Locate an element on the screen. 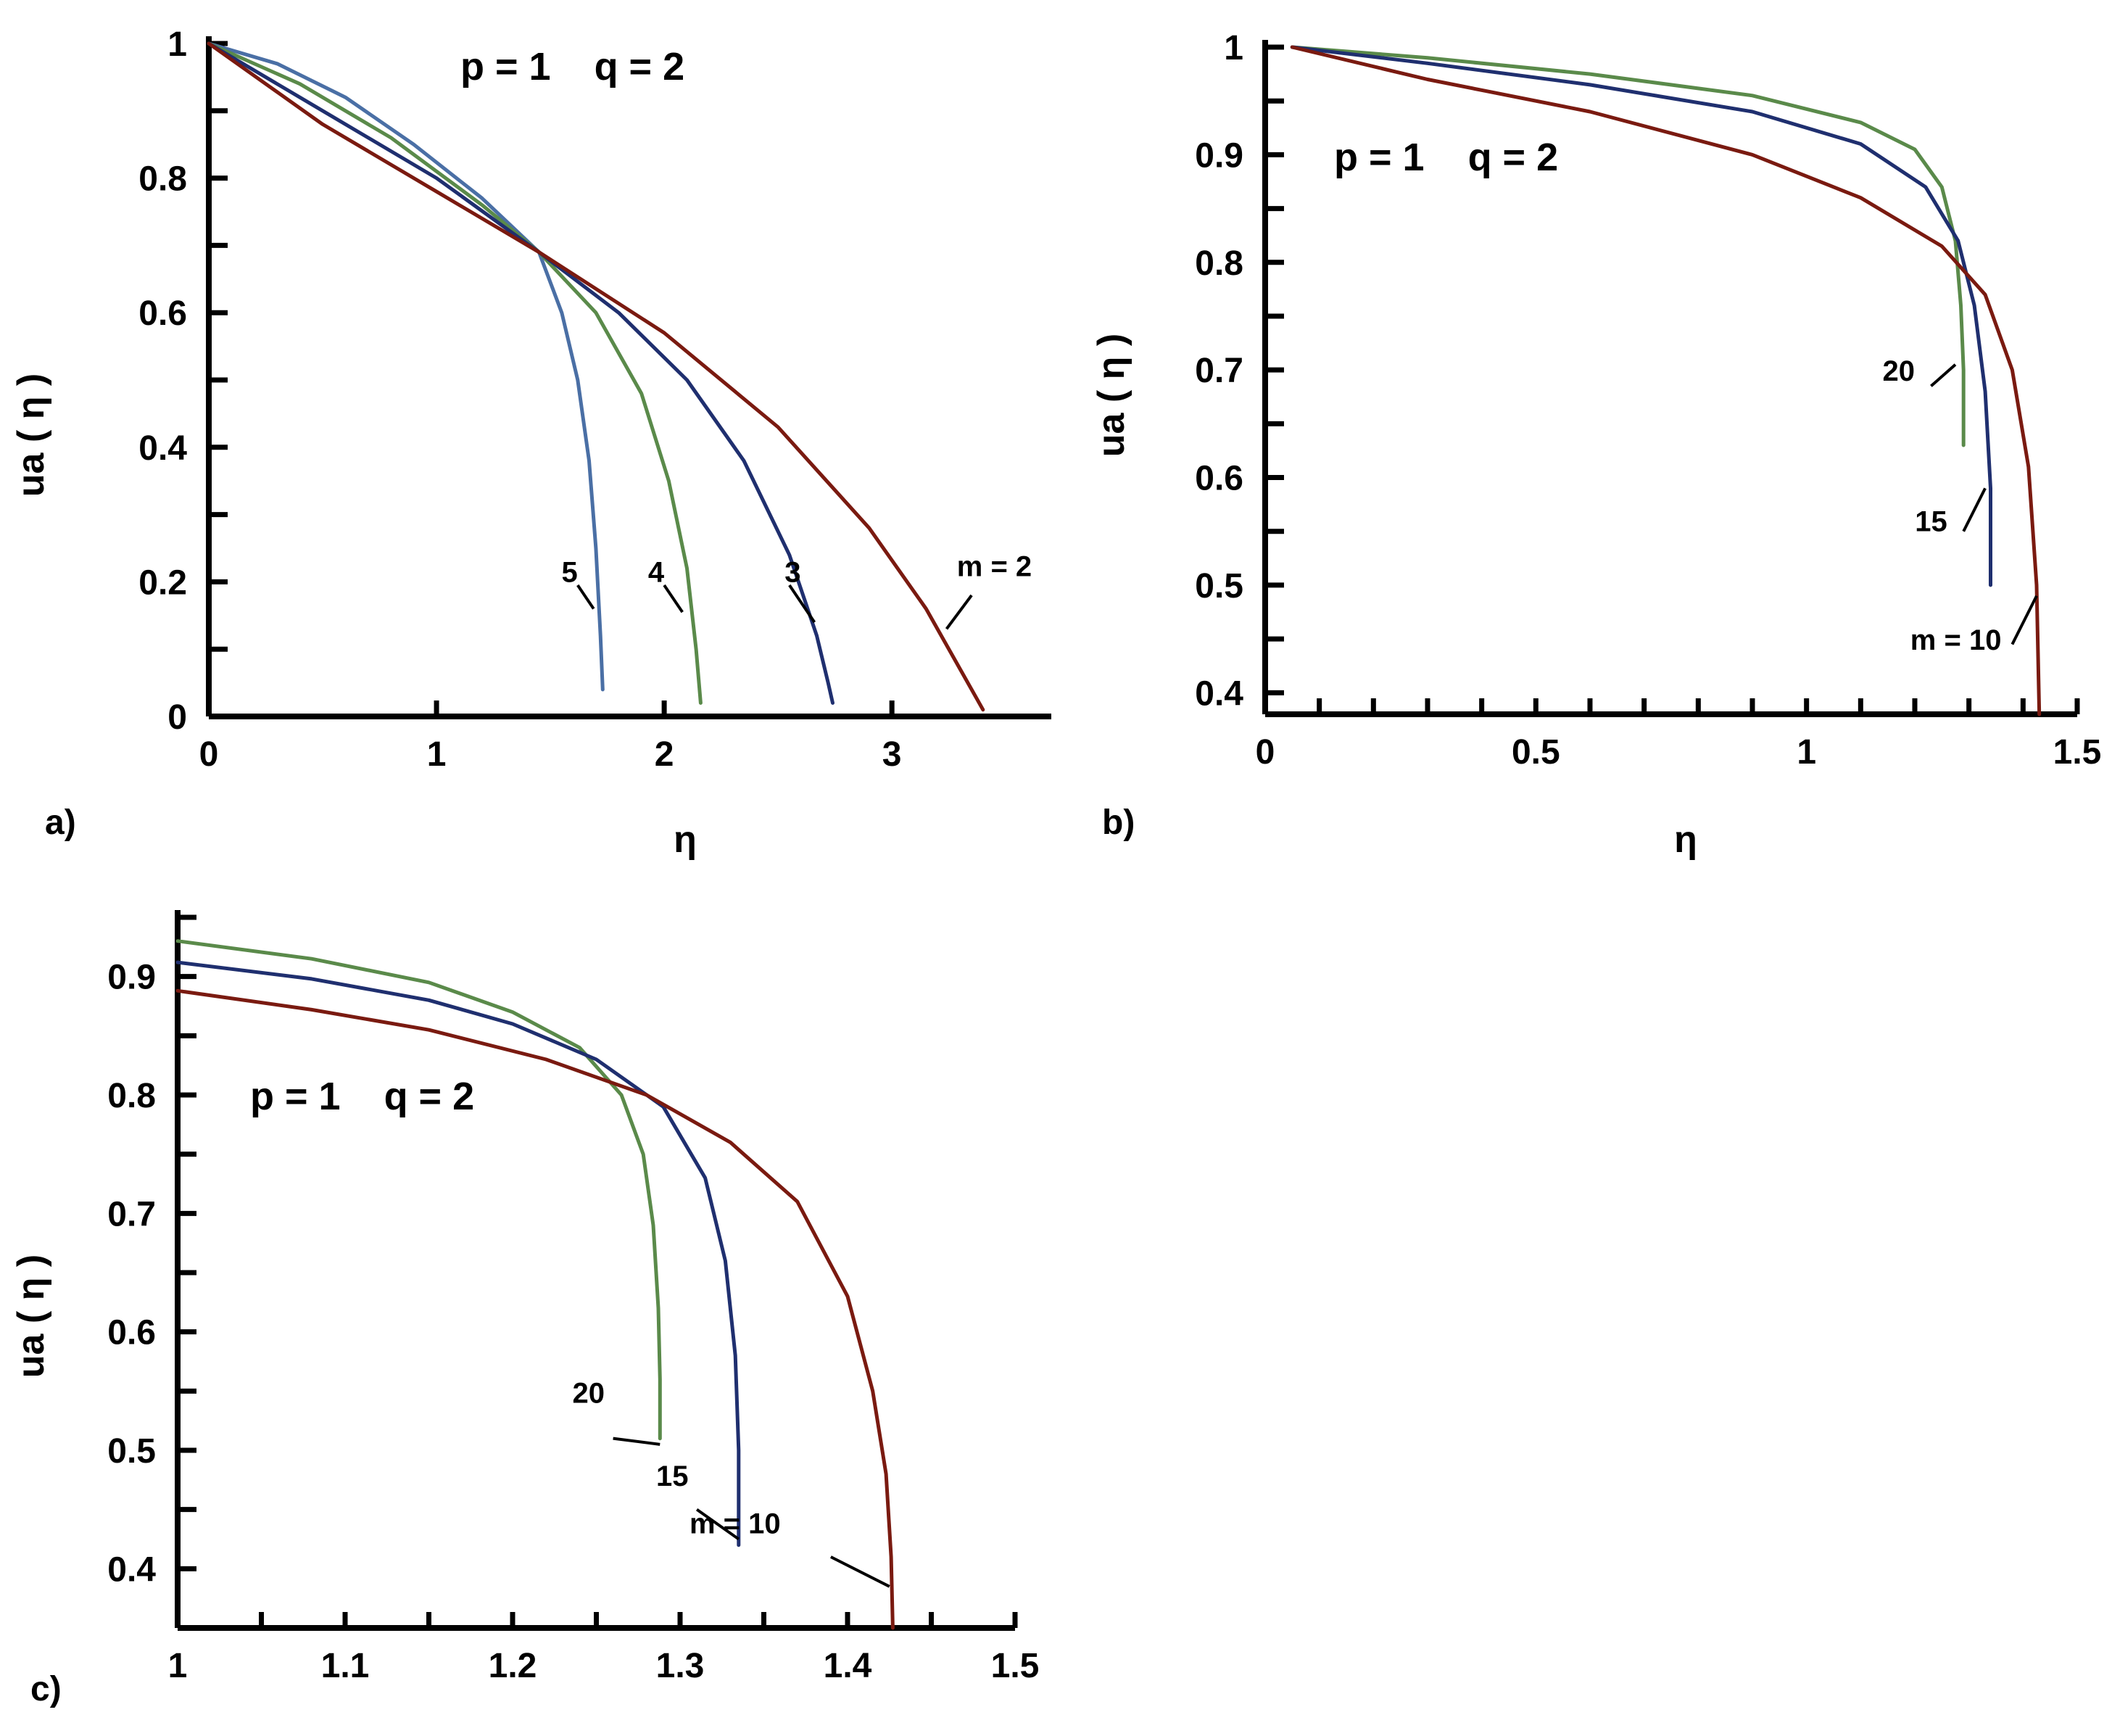 This screenshot has width=2112, height=1736. x-tick-label: 1.4 is located at coordinates (848, 1666).